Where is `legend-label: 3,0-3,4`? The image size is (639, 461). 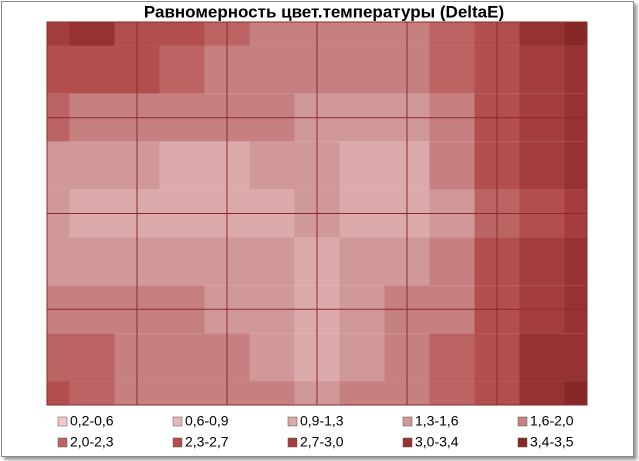
legend-label: 3,0-3,4 is located at coordinates (437, 442).